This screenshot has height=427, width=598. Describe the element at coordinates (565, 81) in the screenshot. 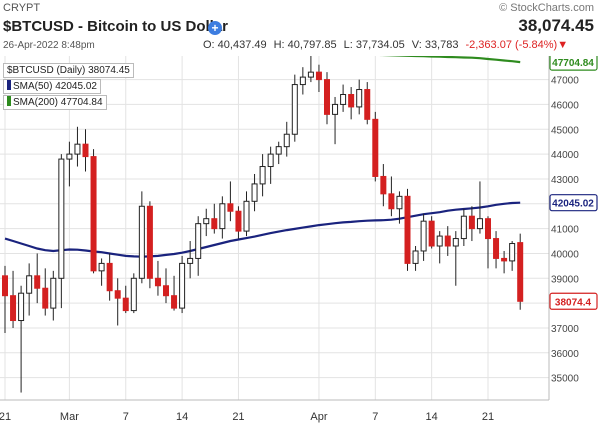

I see `y-tick-label: 47000` at that location.